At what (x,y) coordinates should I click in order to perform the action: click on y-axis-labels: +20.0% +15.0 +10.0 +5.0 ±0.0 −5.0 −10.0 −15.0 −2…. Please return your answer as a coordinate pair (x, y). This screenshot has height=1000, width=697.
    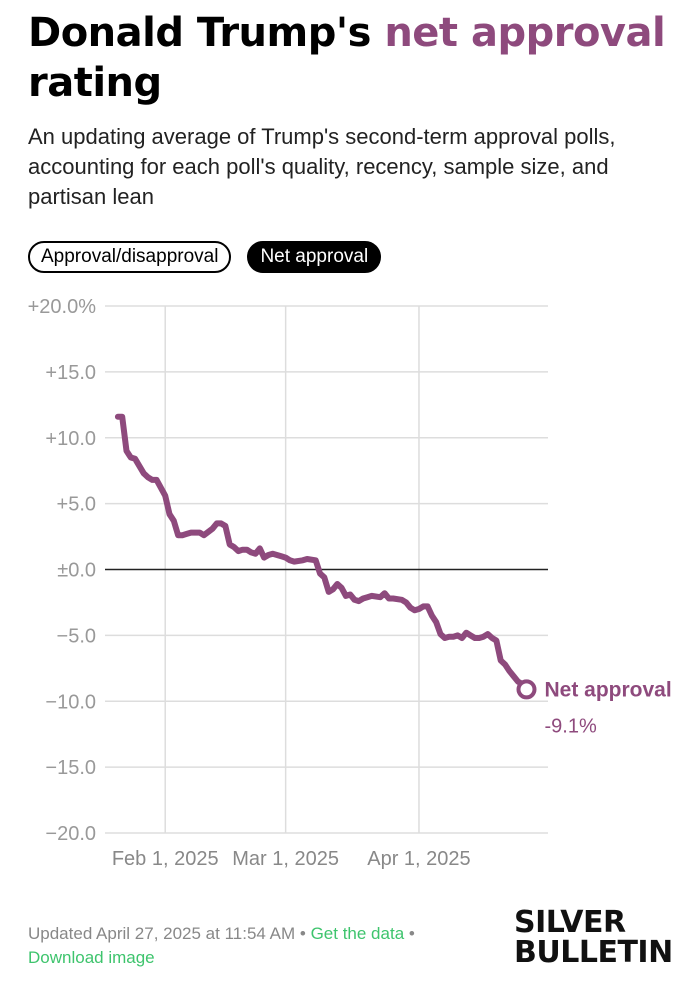
    Looking at the image, I should click on (62, 570).